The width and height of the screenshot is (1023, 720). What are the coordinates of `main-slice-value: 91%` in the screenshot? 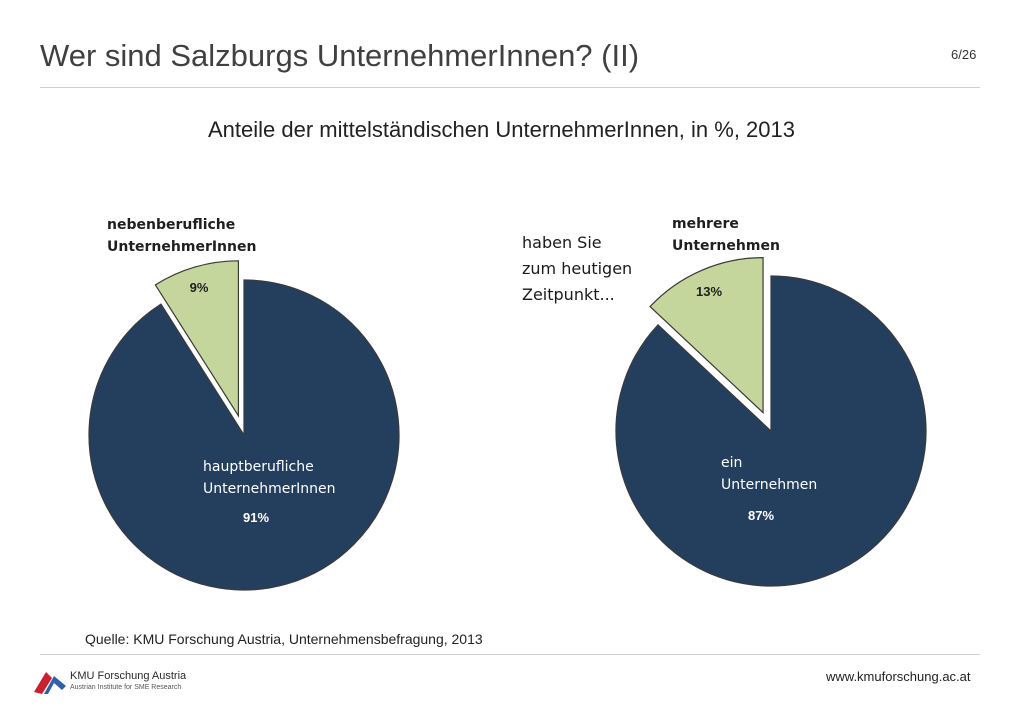 It's located at (256, 517).